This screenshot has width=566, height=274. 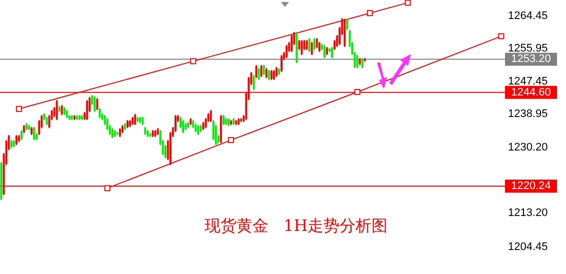 What do you see at coordinates (528, 114) in the screenshot?
I see `y-tick-label: 1238.95` at bounding box center [528, 114].